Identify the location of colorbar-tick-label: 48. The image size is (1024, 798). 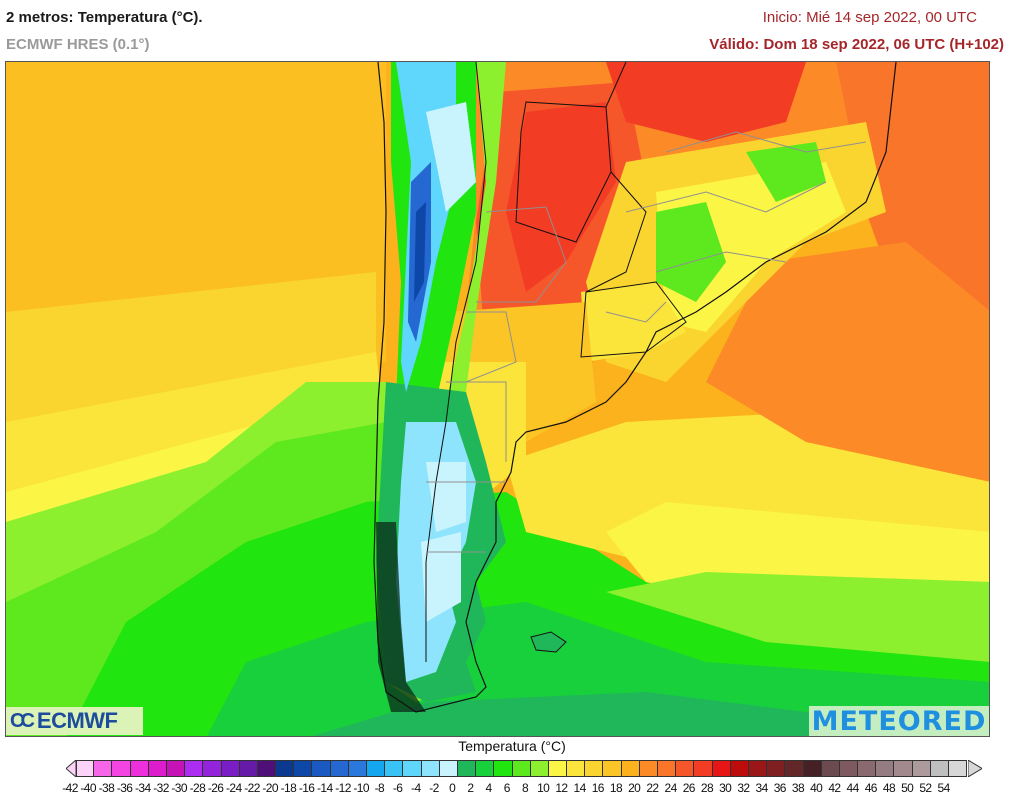
(889, 788).